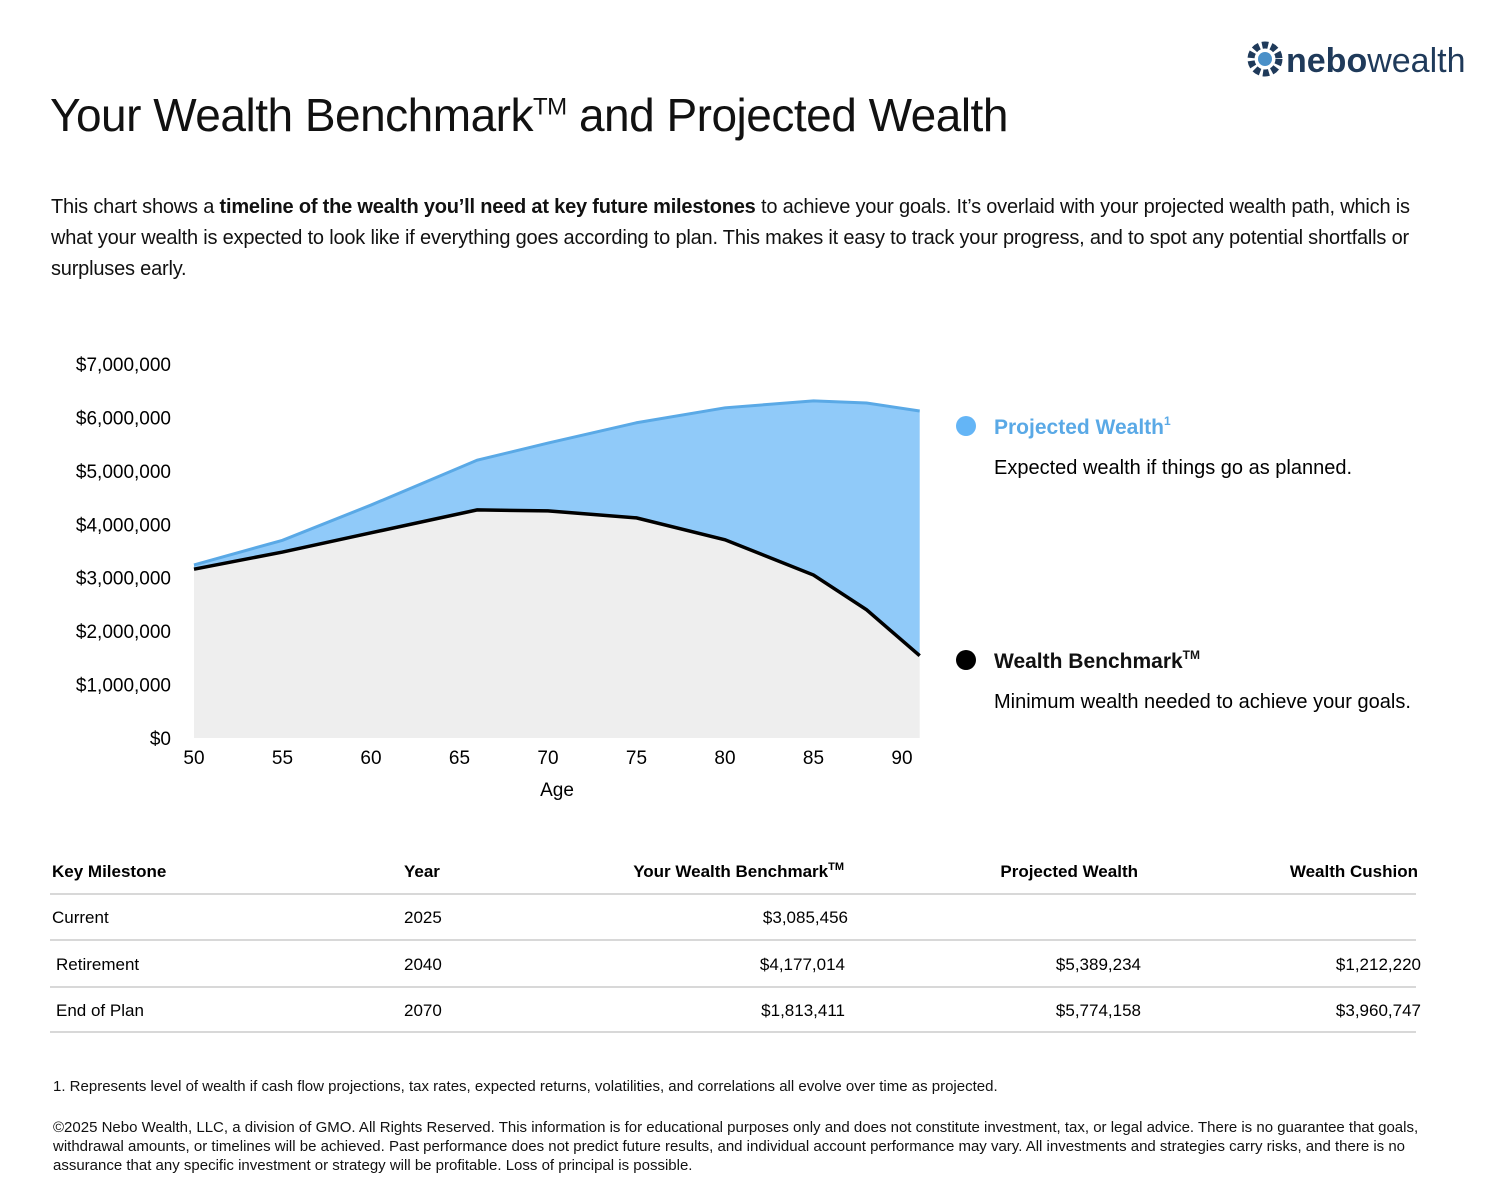 This screenshot has width=1500, height=1187. Describe the element at coordinates (160, 739) in the screenshot. I see `y-tick-label: $0` at that location.